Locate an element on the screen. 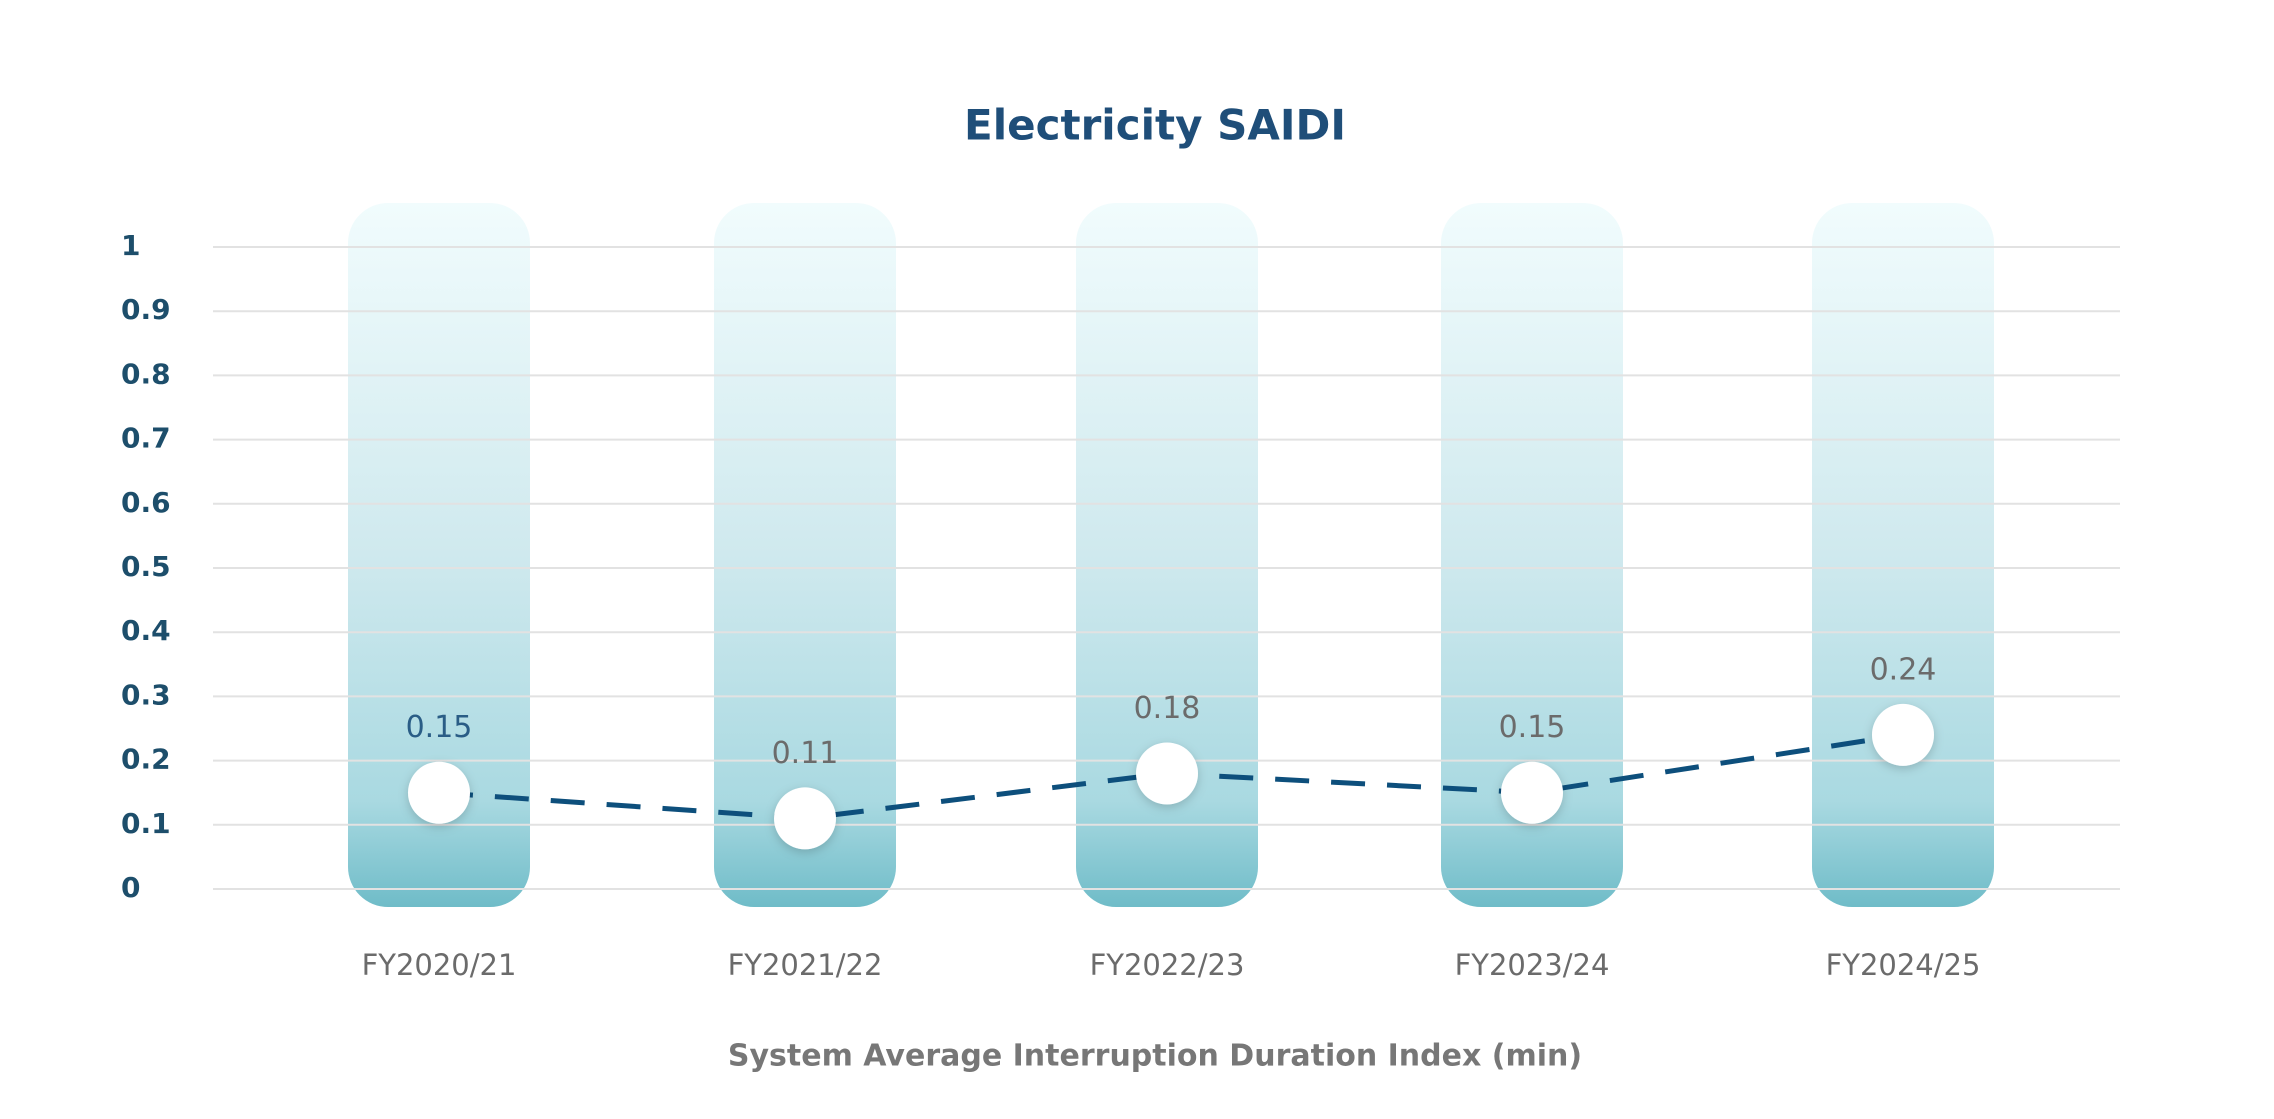  data-label: 0.11 is located at coordinates (805, 753).